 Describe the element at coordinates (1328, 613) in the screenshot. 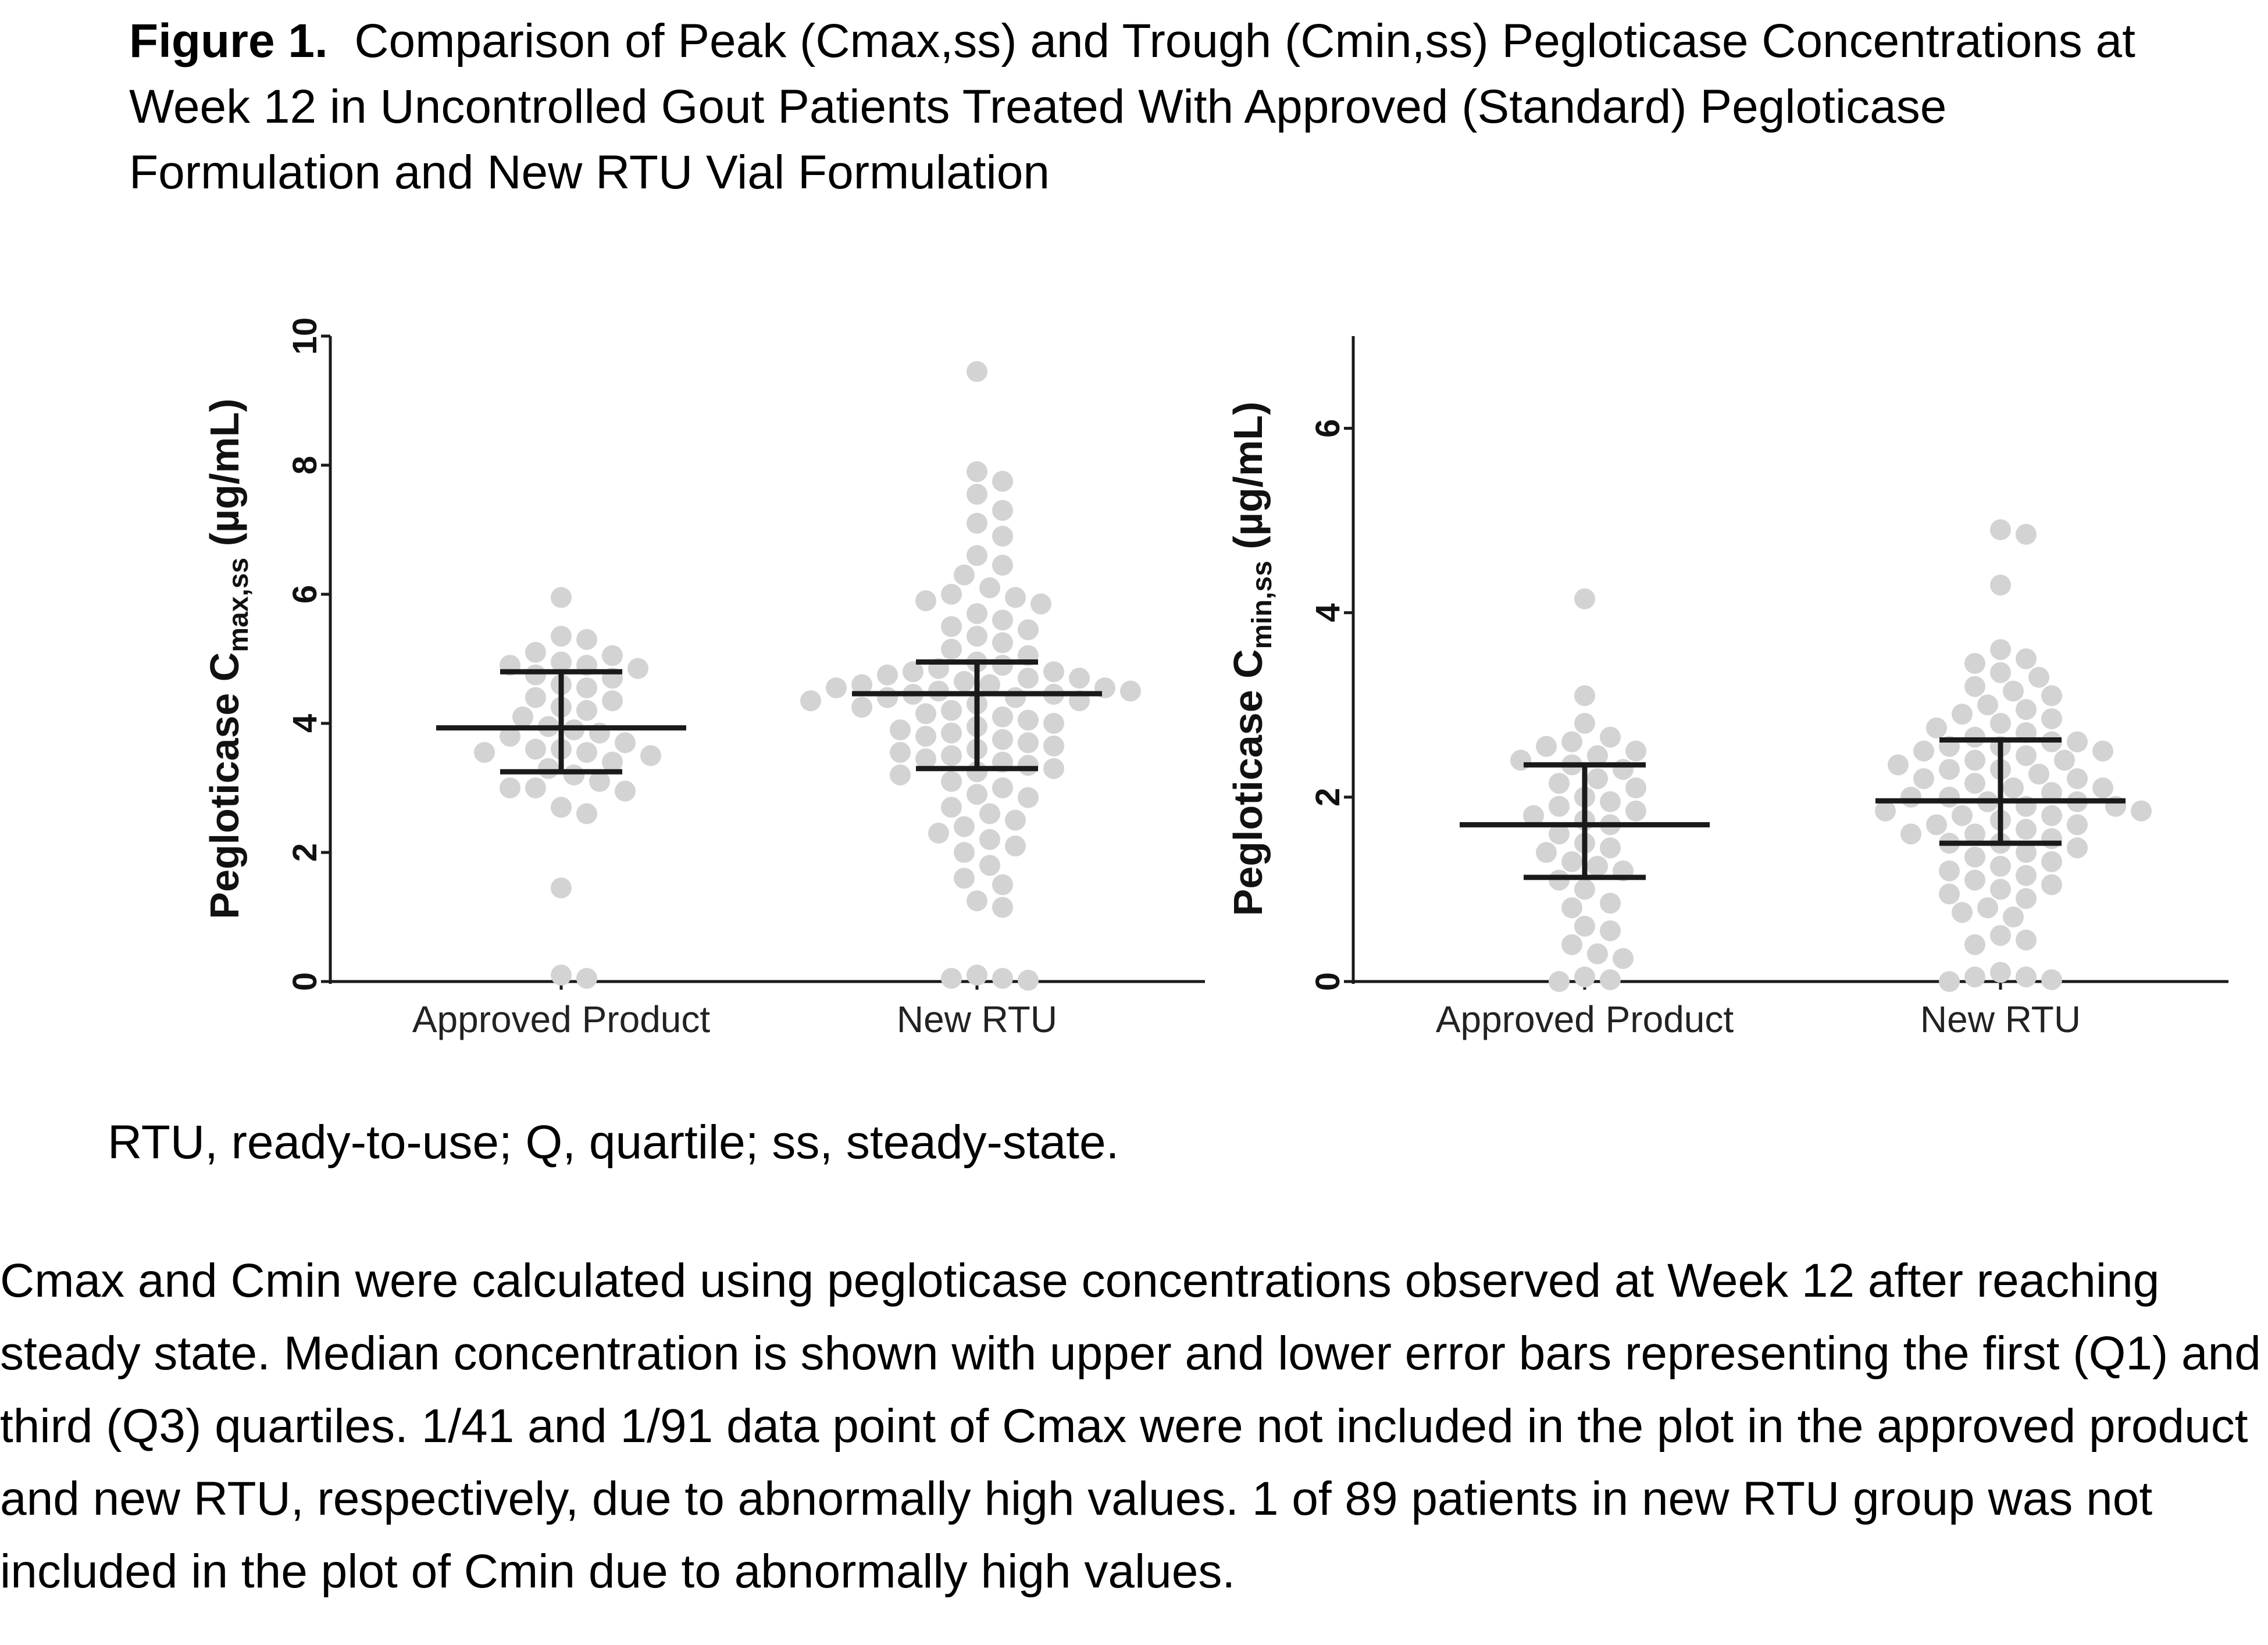

I see `y-tick-label: 4` at that location.